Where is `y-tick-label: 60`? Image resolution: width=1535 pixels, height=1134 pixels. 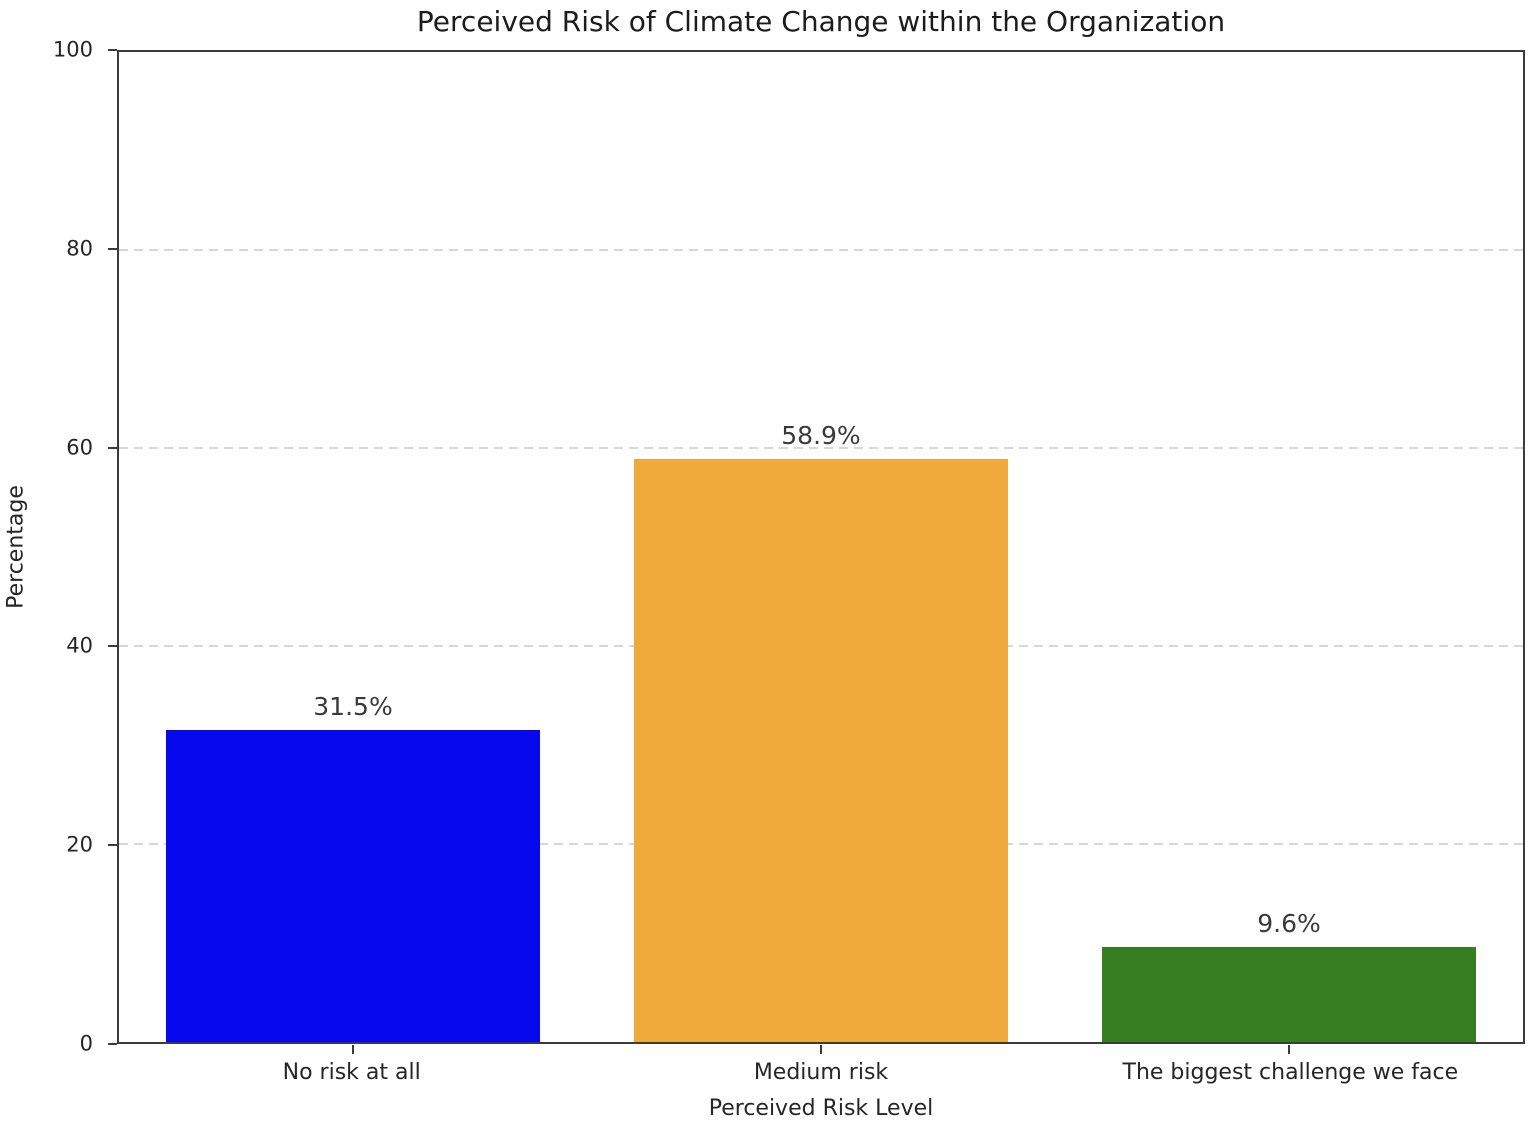
y-tick-label: 60 is located at coordinates (79, 447).